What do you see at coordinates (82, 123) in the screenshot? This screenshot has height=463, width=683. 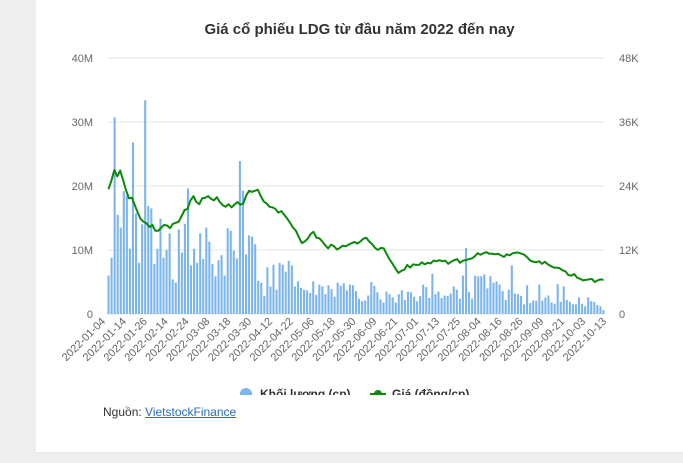 I see `left-axis-tick-label: 30M` at bounding box center [82, 123].